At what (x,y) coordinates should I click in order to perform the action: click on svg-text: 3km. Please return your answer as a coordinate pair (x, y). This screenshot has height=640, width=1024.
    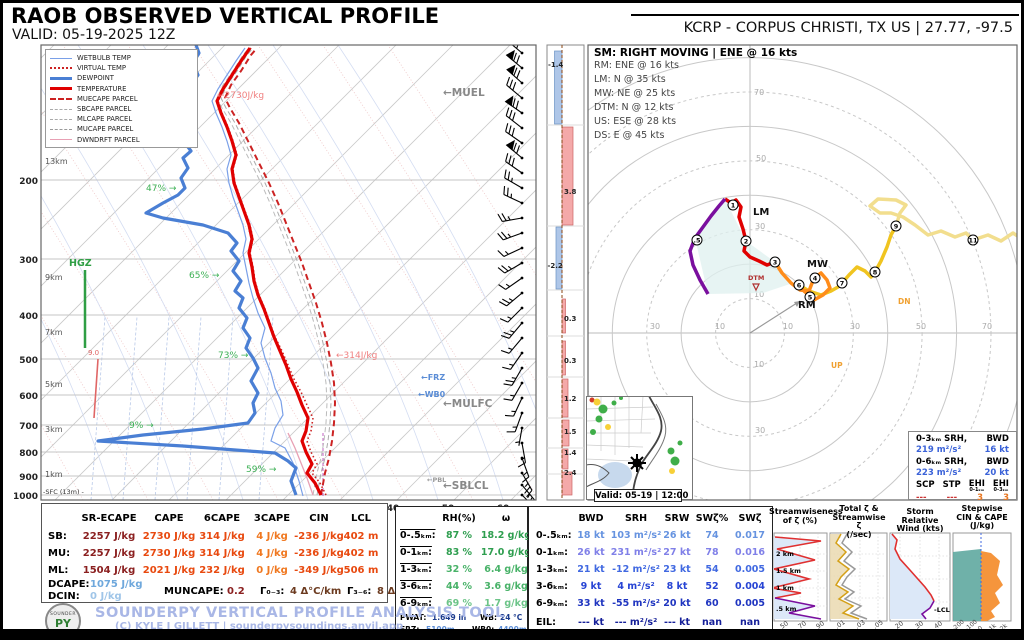
    Looking at the image, I should click on (54, 429).